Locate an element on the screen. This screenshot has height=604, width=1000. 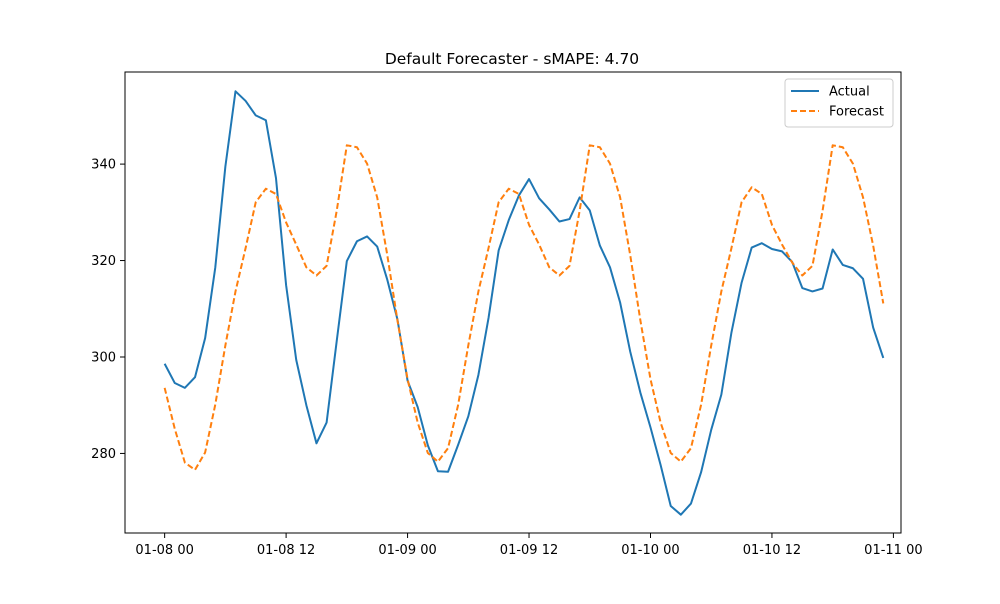
legend: Actual Forecast is located at coordinates (839, 103).